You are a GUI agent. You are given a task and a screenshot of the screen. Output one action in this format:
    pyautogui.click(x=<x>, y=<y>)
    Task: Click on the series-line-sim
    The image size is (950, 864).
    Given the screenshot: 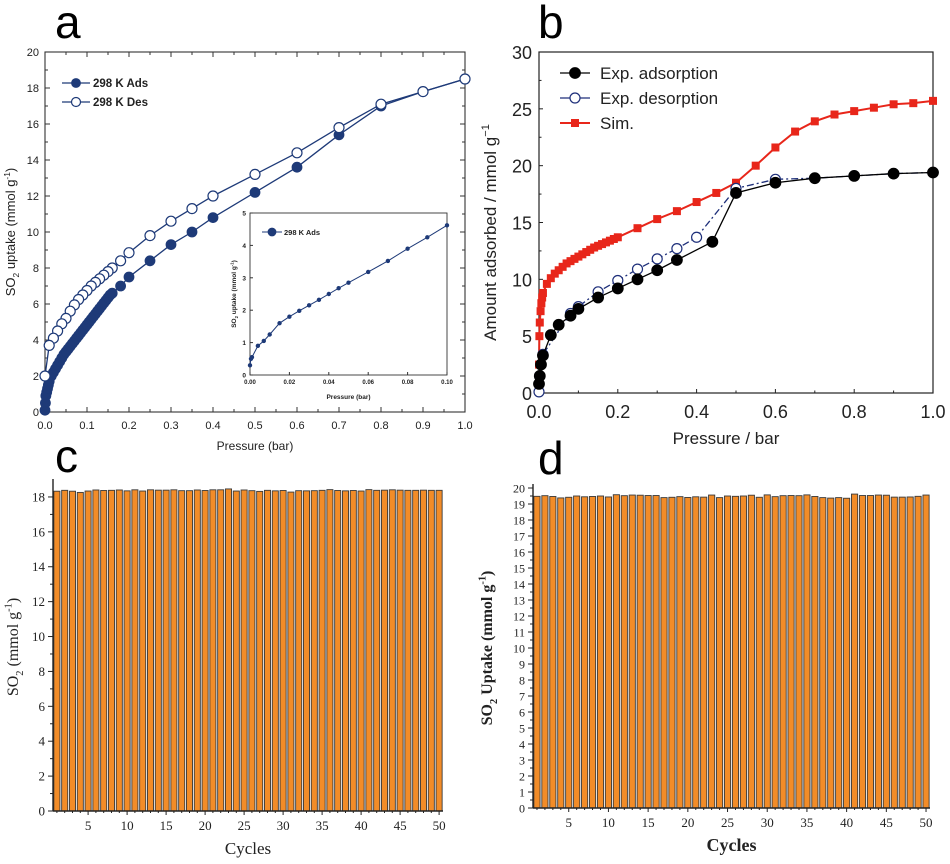 What is the action you would take?
    pyautogui.click(x=736, y=232)
    